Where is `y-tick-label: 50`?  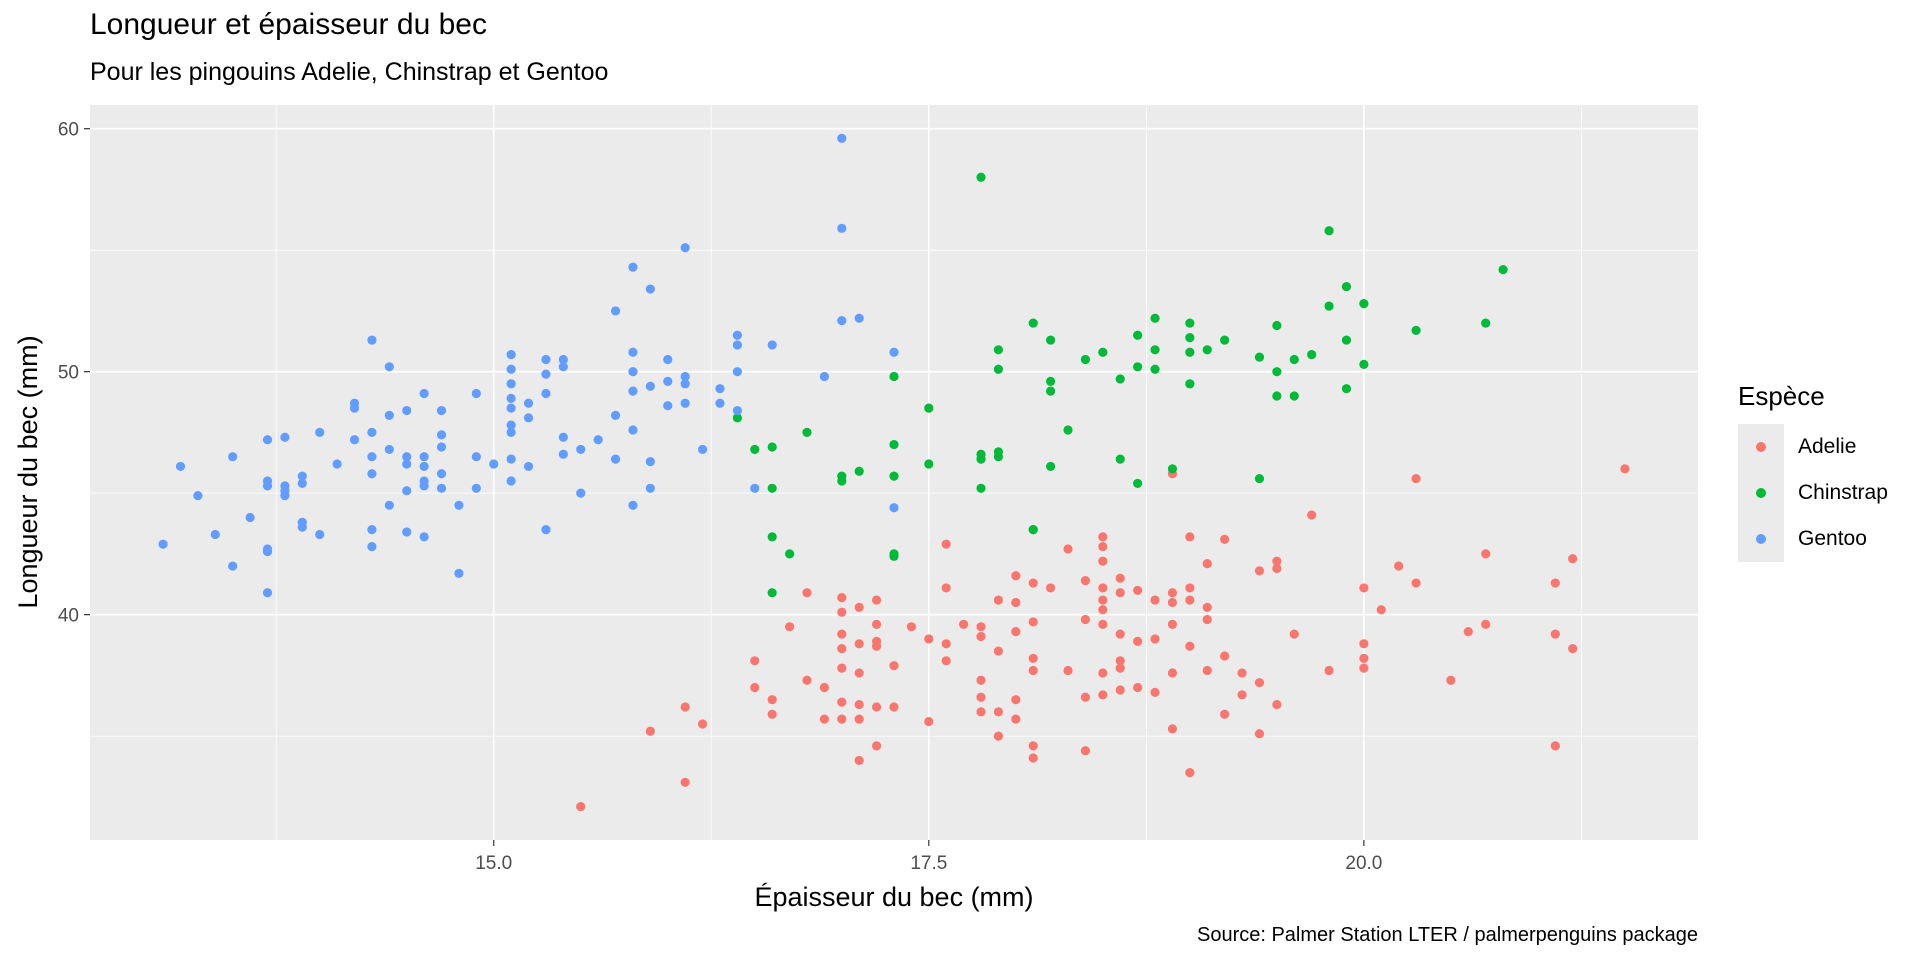
y-tick-label: 50 is located at coordinates (68, 373).